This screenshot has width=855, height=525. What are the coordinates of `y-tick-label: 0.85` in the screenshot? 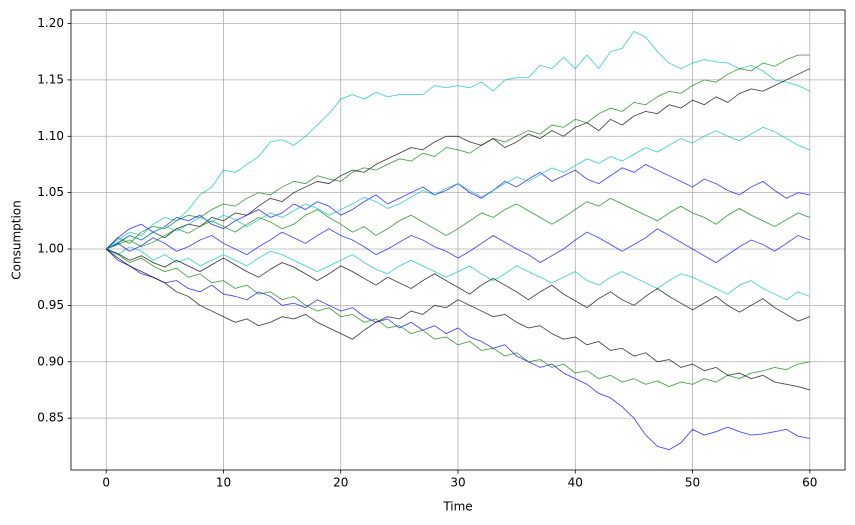 It's located at (50, 418).